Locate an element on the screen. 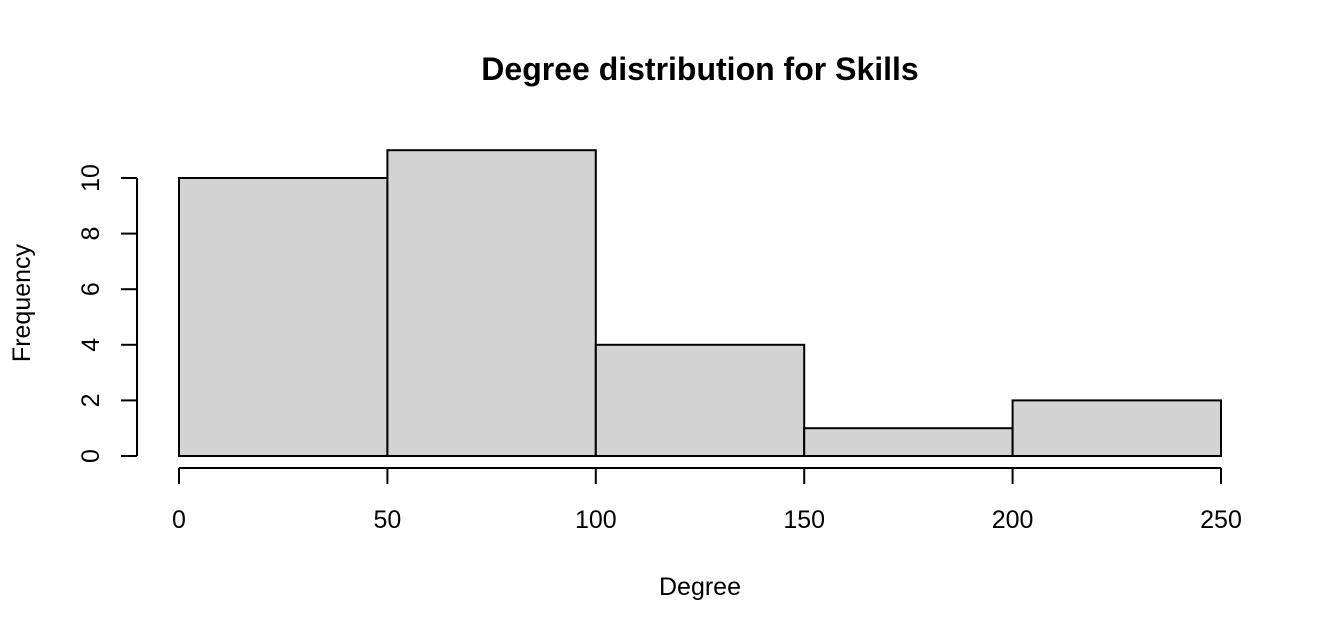  chart-title: Degree distribution for Skills is located at coordinates (699, 69).